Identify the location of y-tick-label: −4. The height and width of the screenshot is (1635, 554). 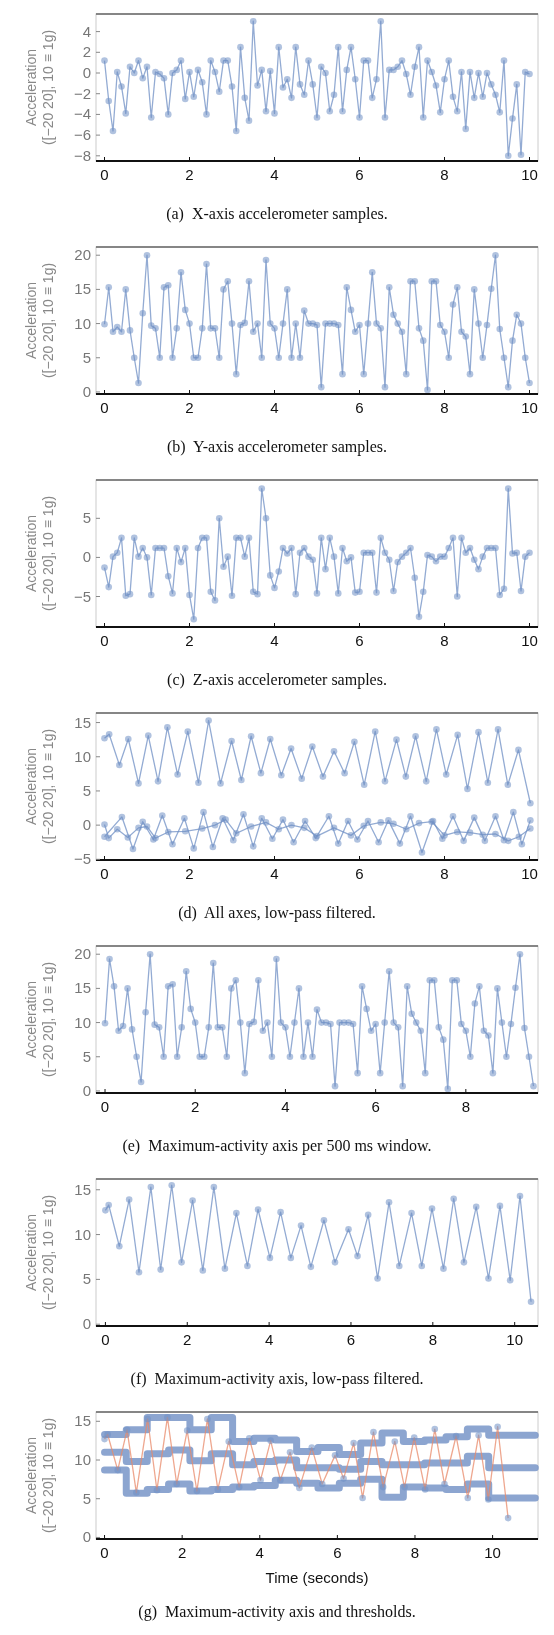
(82, 114).